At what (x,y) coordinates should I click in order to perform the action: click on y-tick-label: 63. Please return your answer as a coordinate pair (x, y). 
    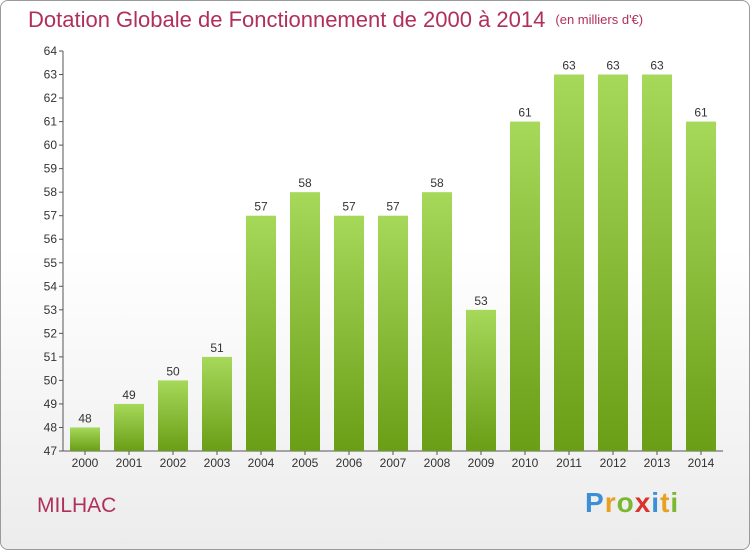
    Looking at the image, I should click on (51, 75).